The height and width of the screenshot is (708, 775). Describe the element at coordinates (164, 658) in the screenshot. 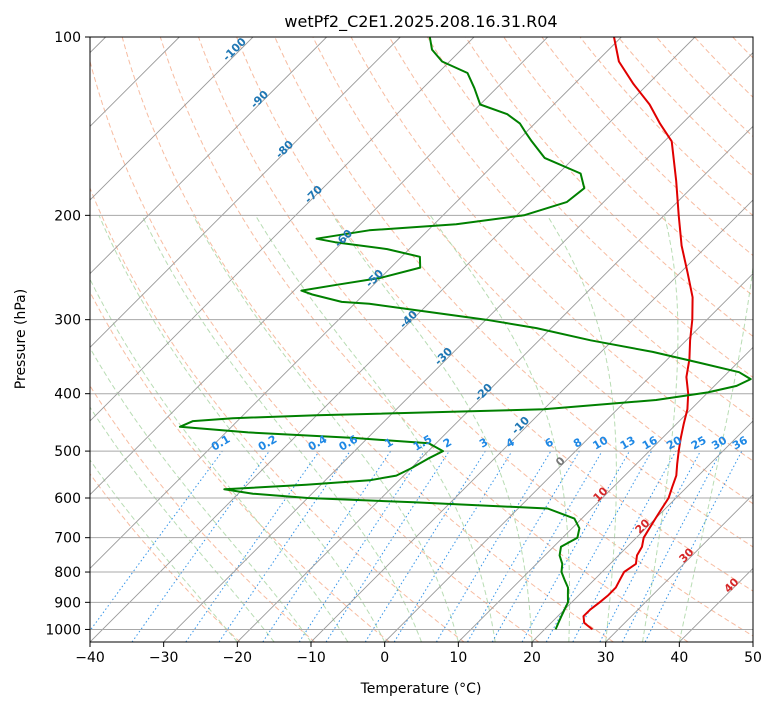

I see `x-tick-label: −30` at that location.